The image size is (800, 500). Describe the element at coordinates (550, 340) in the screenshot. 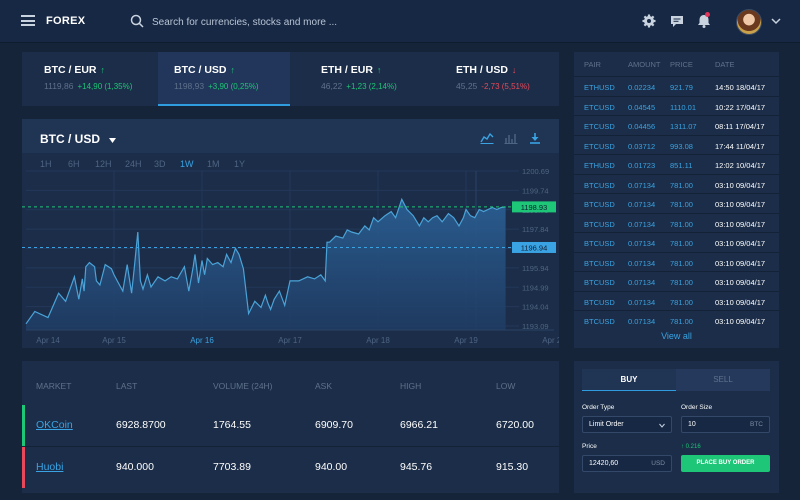

I see `date-tick-label: Apr 20` at that location.